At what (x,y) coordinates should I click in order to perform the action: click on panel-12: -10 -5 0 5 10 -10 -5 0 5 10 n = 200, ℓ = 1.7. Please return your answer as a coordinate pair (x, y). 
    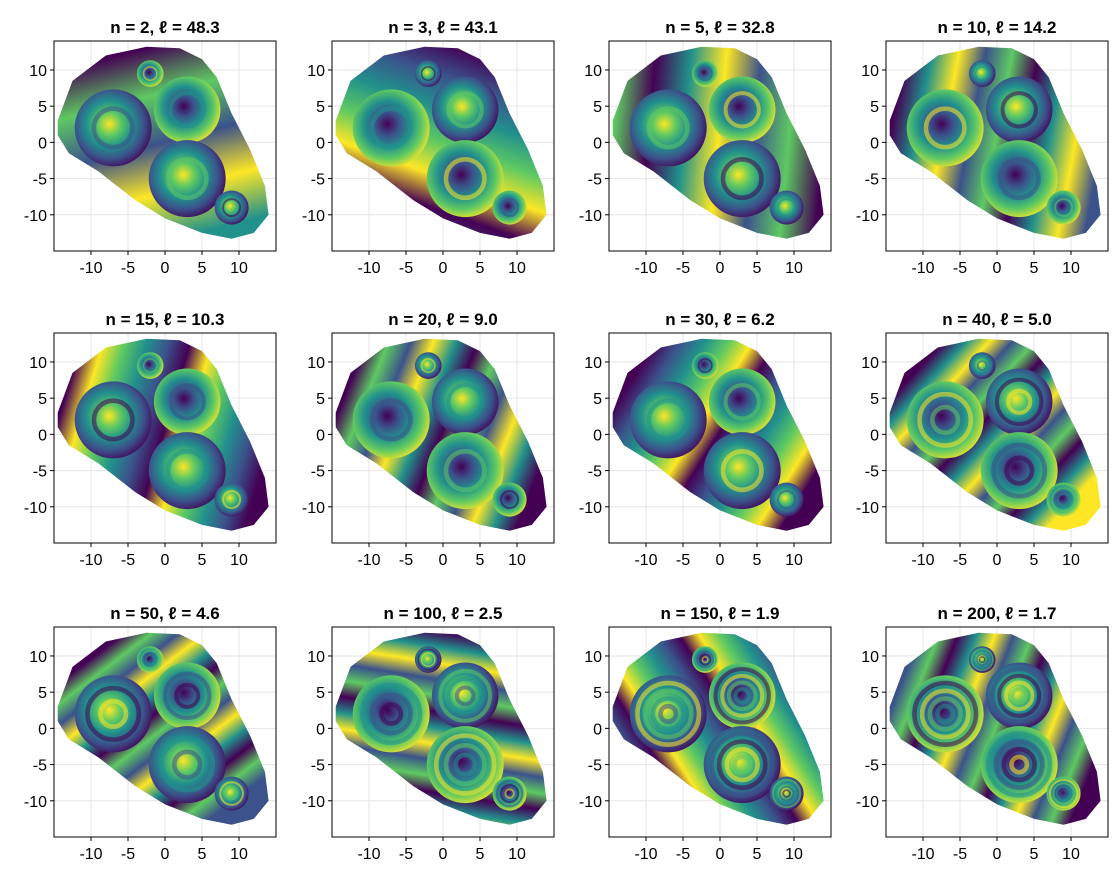
    Looking at the image, I should click on (982, 733).